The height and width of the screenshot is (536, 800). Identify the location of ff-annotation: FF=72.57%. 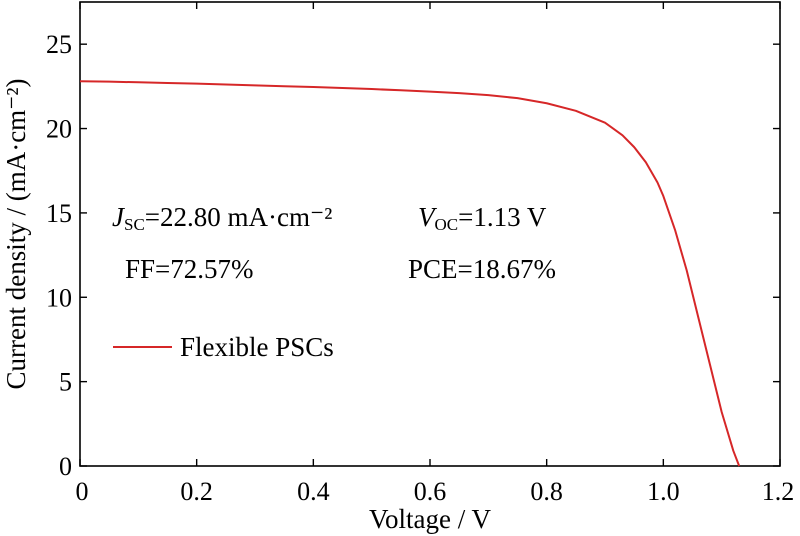
(189, 269).